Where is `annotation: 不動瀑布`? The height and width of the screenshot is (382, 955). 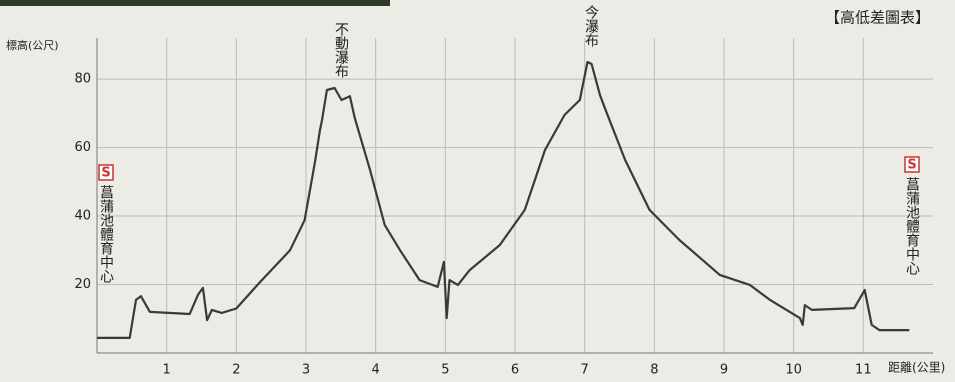
annotation: 不動瀑布 is located at coordinates (341, 50).